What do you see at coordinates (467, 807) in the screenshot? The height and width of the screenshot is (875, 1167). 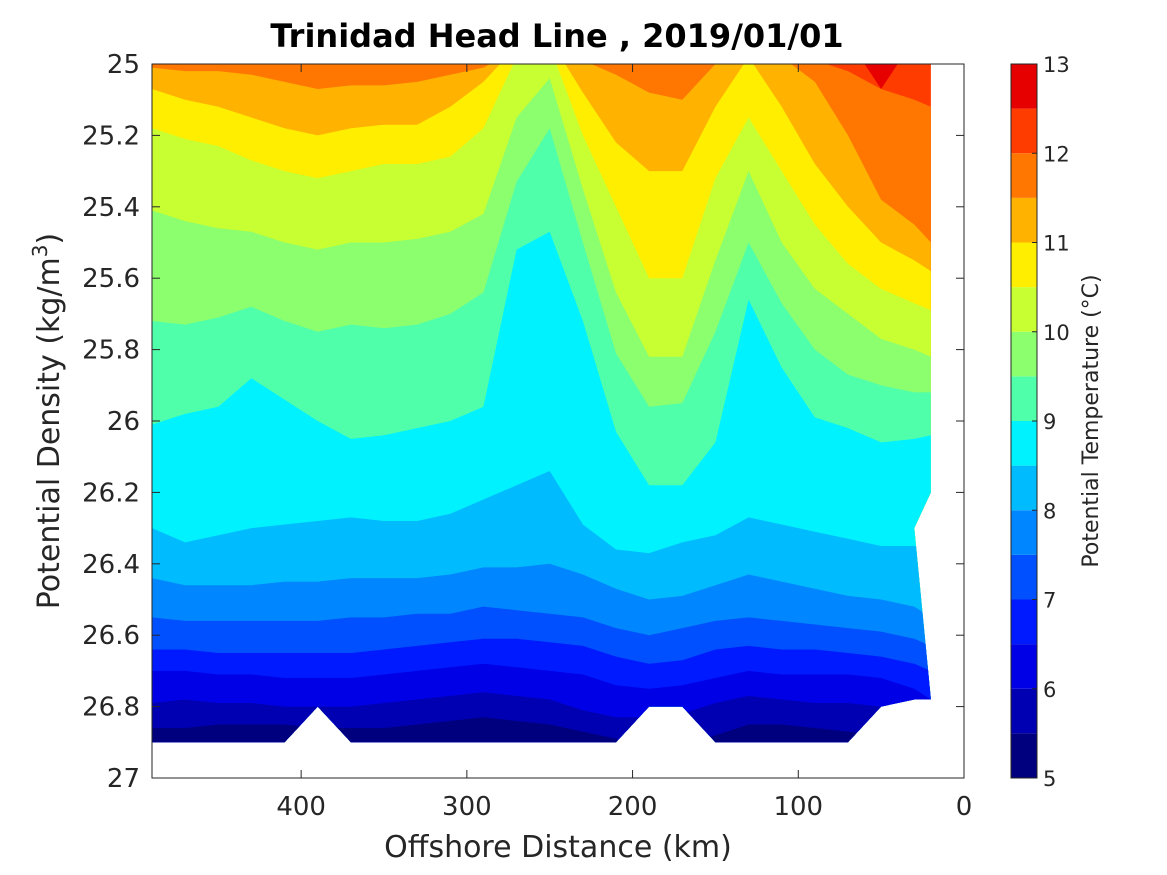 I see `x-tick-label: 300` at bounding box center [467, 807].